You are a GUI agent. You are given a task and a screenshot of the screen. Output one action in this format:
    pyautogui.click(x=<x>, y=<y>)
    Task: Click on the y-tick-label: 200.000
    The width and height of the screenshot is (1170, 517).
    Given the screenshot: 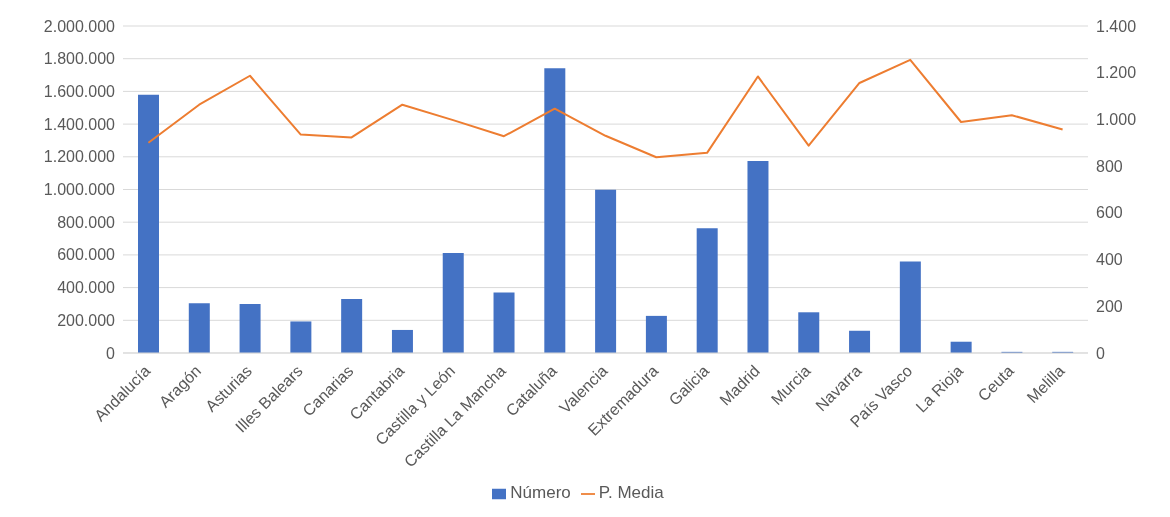 What is the action you would take?
    pyautogui.click(x=86, y=320)
    